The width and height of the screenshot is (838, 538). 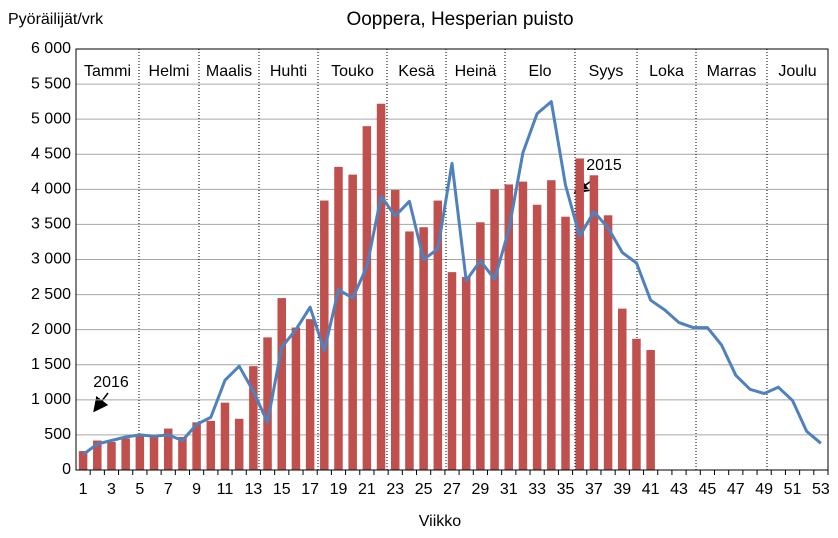 I want to click on x-tick-label: 47, so click(x=736, y=489).